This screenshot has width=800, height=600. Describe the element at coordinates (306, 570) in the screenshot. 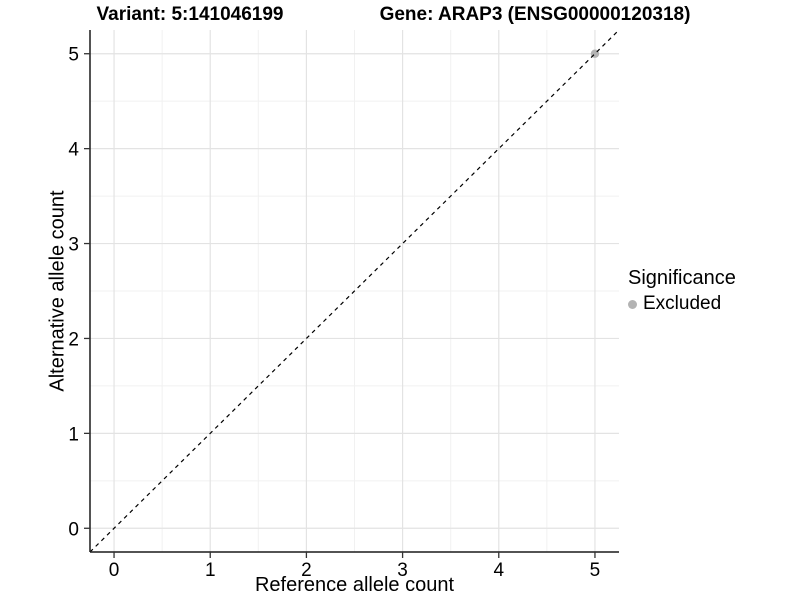

I see `x-tick-label: 2` at that location.